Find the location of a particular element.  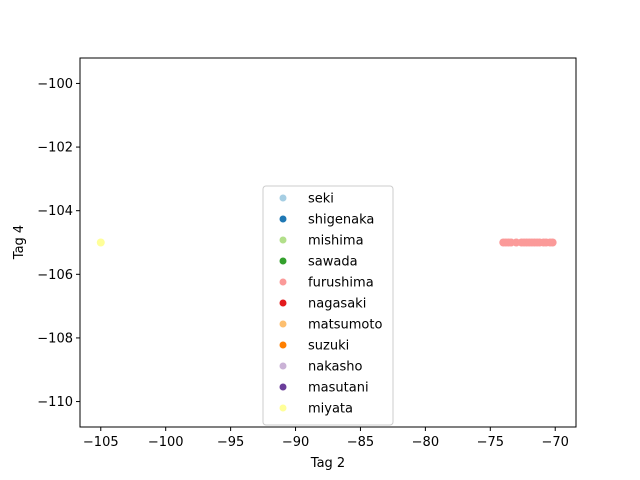

legend-marker-seki is located at coordinates (283, 198).